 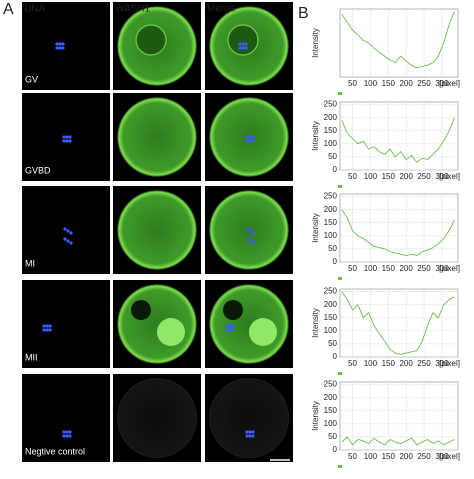 What do you see at coordinates (30, 263) in the screenshot?
I see `row-label: MI` at bounding box center [30, 263].